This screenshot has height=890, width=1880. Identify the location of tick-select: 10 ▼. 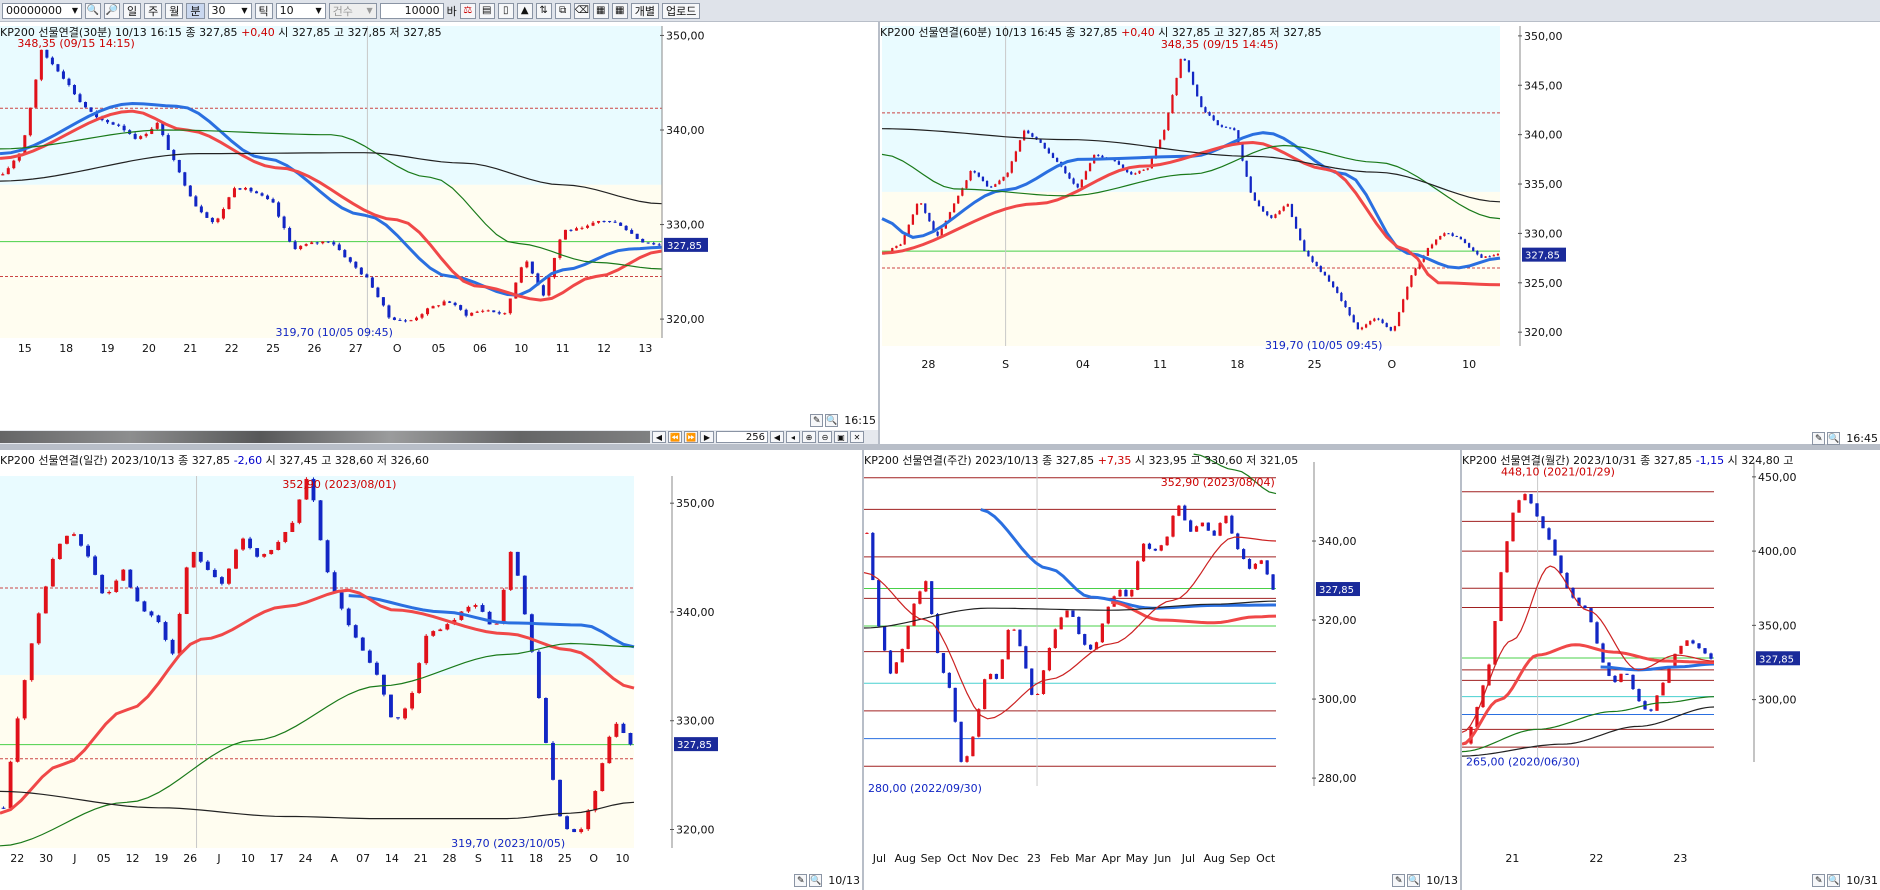
(300, 10).